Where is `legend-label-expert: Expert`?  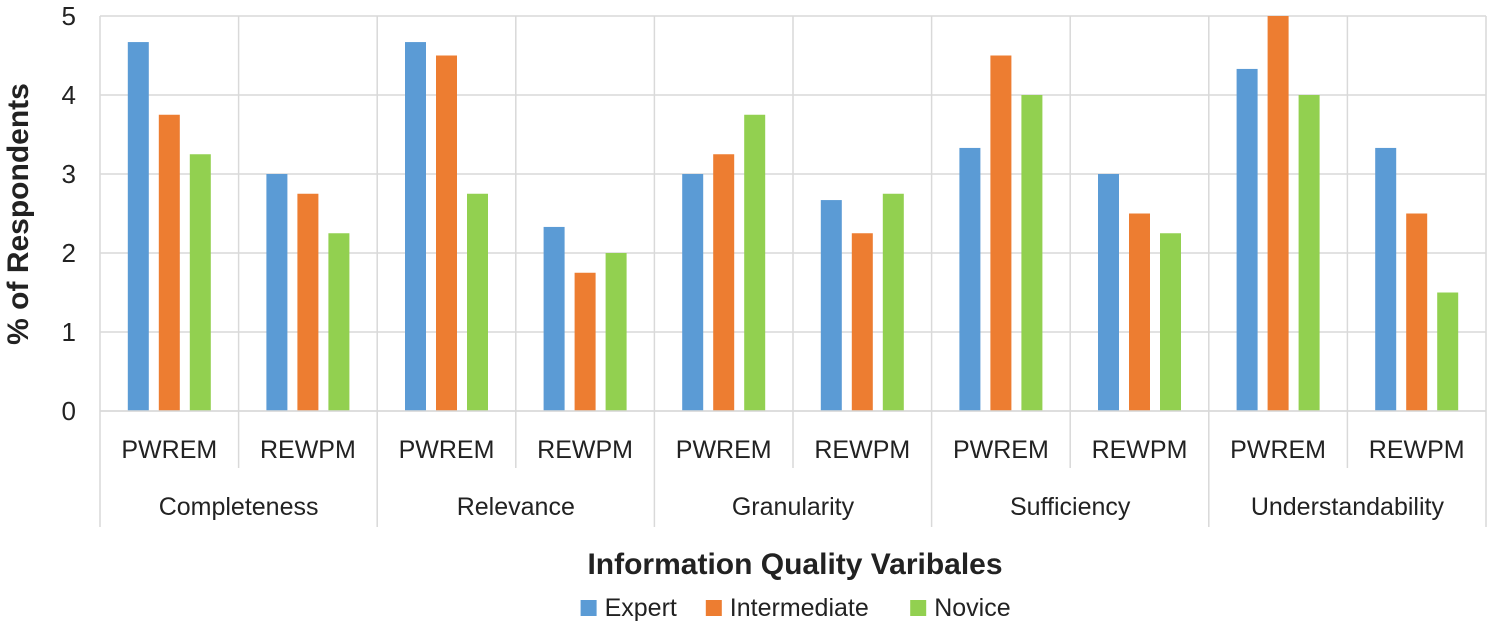
legend-label-expert: Expert is located at coordinates (641, 608).